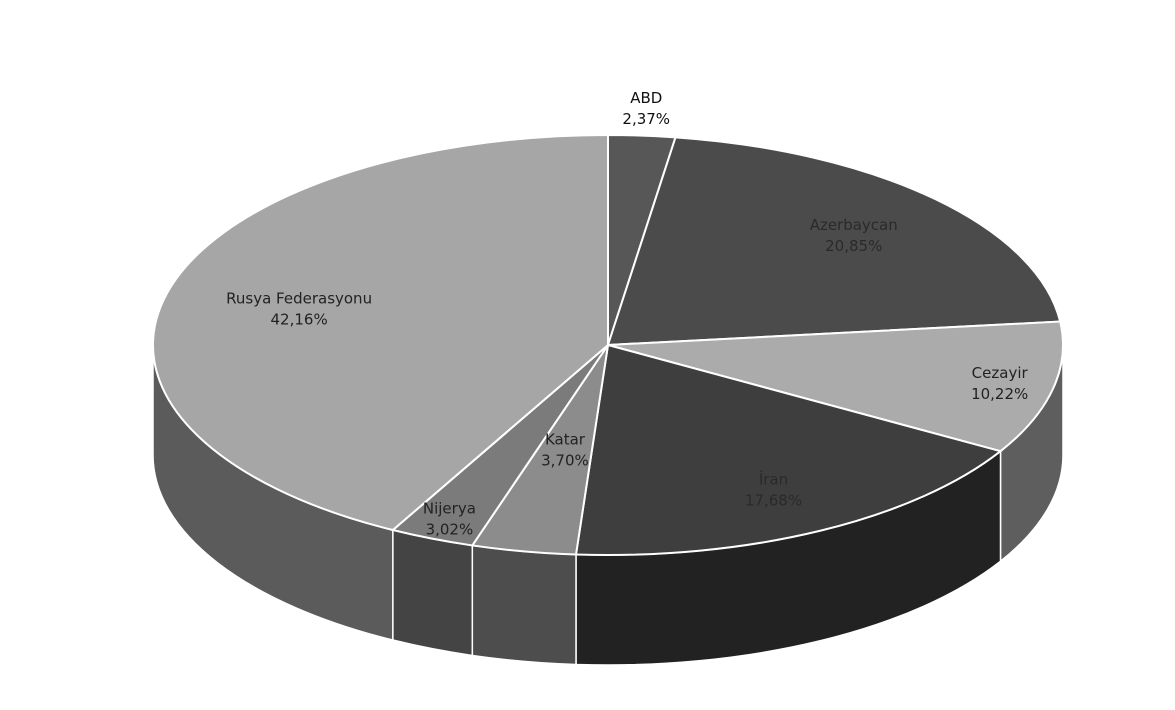 Image resolution: width=1175 pixels, height=710 pixels. Describe the element at coordinates (449, 509) in the screenshot. I see `slice-label: Nijerya` at that location.